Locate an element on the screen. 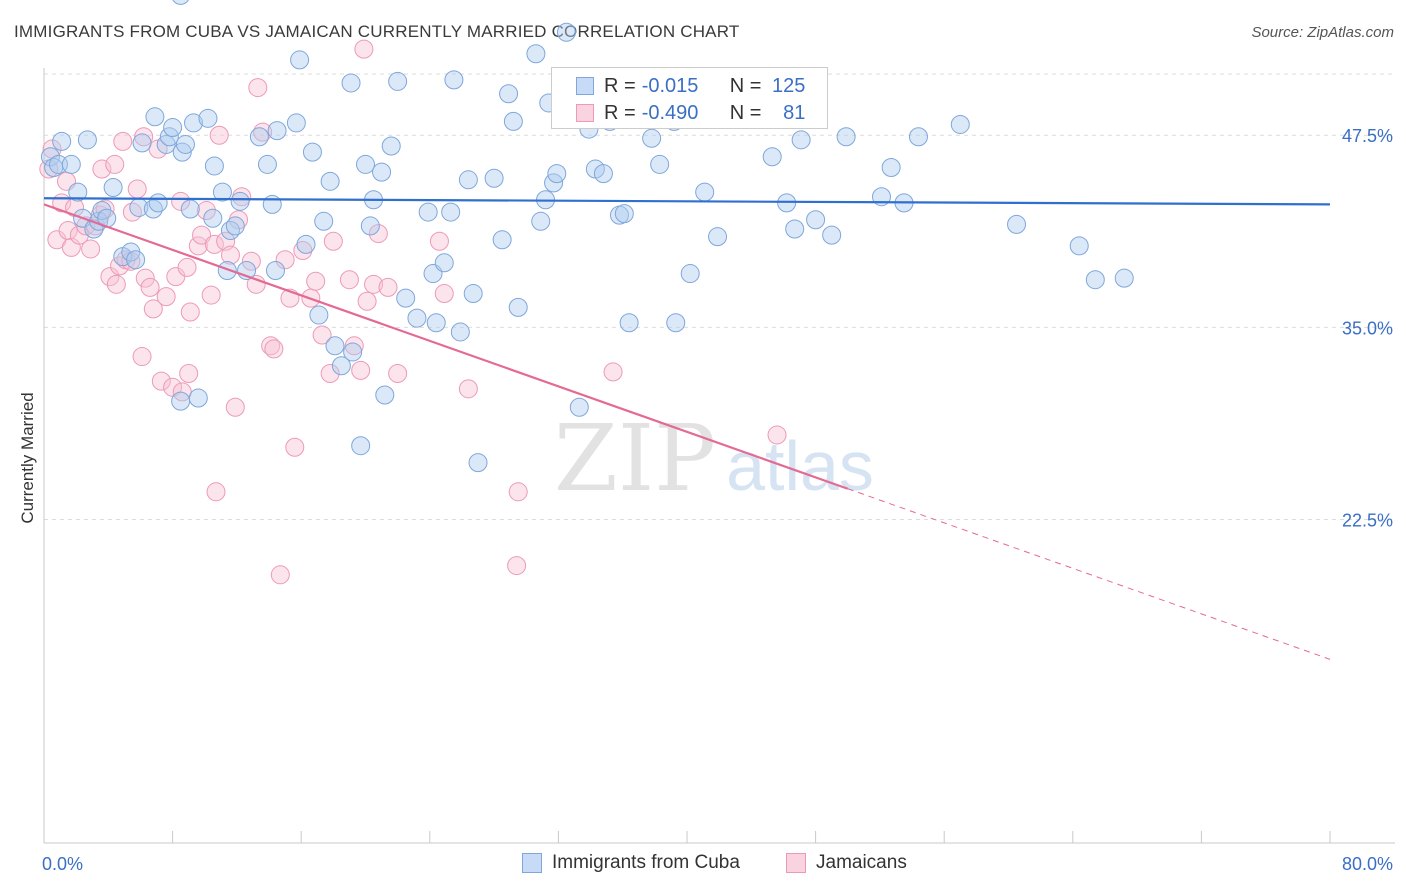 The height and width of the screenshot is (892, 1406). x-tick-label-max: 80.0% is located at coordinates (1367, 864).